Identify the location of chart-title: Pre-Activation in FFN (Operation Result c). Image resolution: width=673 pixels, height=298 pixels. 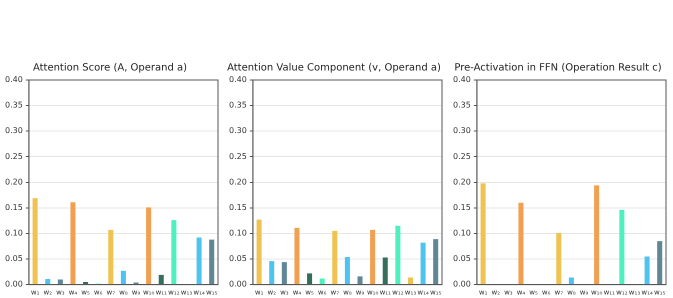
(558, 68).